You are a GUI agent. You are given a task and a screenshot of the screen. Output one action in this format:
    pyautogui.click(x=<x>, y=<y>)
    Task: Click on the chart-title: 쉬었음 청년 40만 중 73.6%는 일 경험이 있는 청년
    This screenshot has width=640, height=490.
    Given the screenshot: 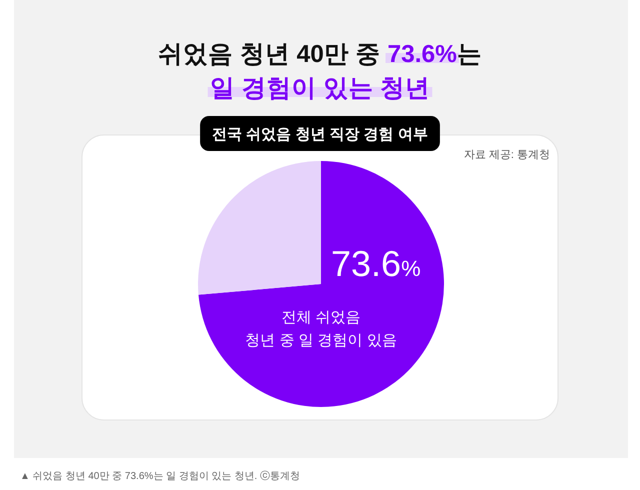 What is the action you would take?
    pyautogui.click(x=320, y=71)
    